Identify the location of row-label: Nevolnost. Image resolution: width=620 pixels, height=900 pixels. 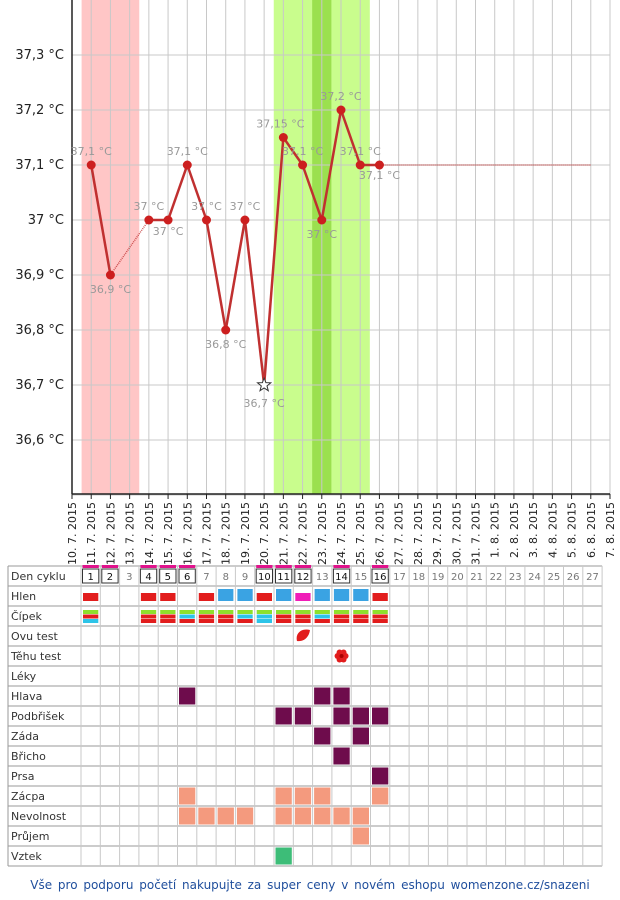
(39, 816).